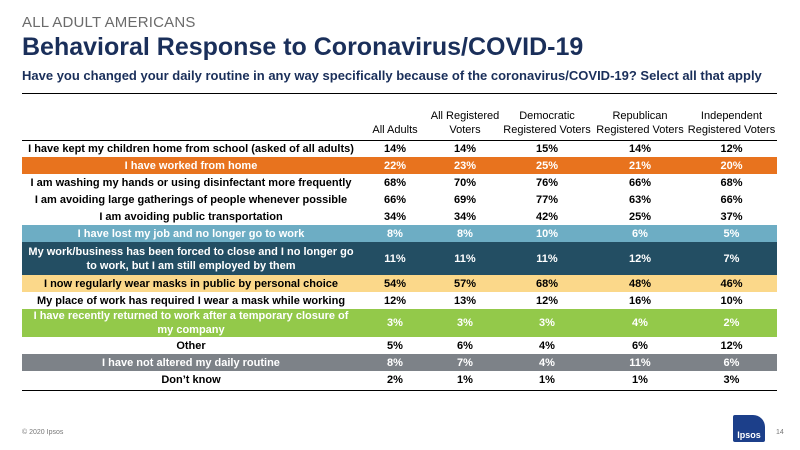  I want to click on value-cell: 23%, so click(465, 165).